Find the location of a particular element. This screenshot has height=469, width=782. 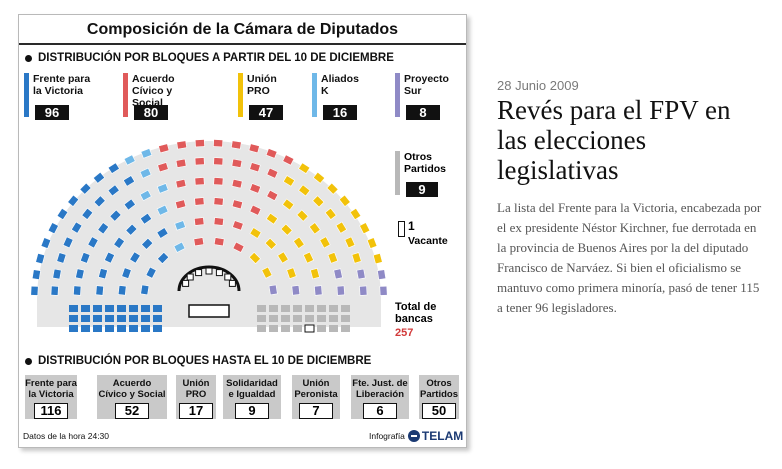

legend-label: Unión PRO is located at coordinates (262, 85).